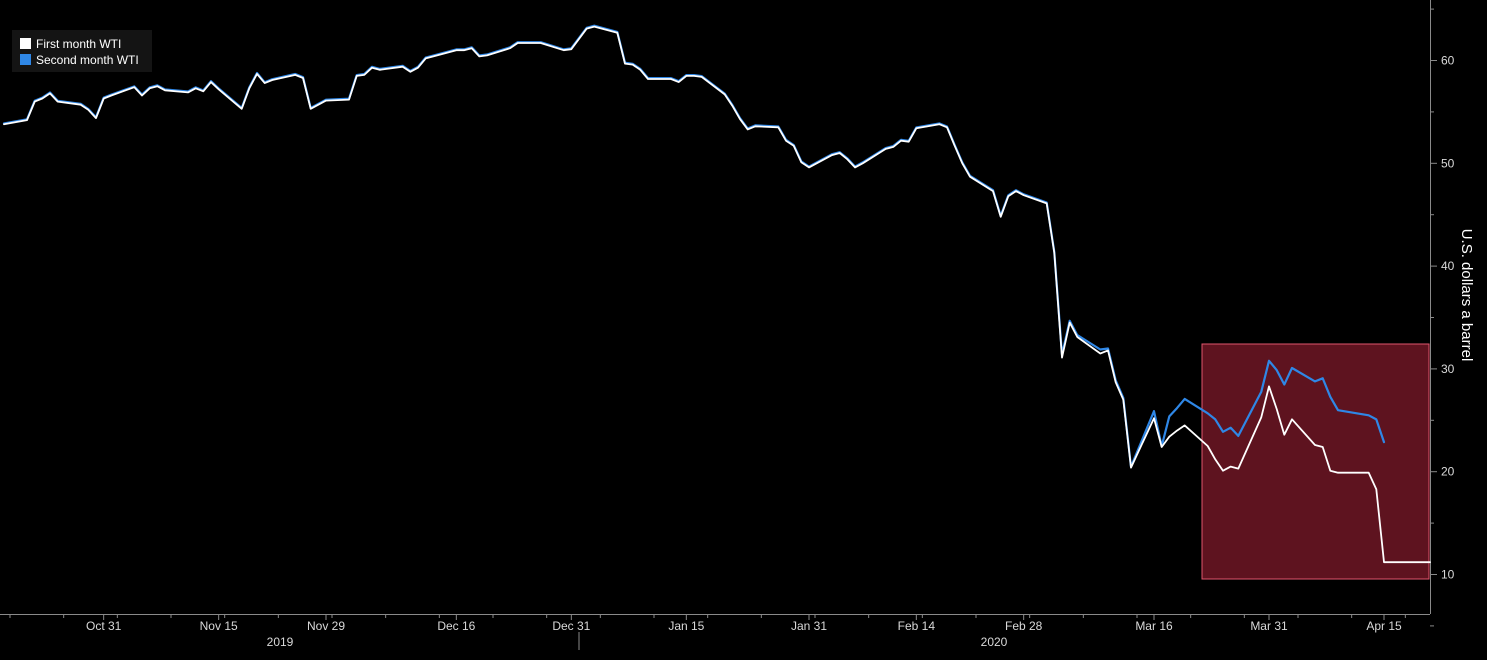 This screenshot has width=1487, height=660. I want to click on y-tick-label: 60, so click(1448, 61).